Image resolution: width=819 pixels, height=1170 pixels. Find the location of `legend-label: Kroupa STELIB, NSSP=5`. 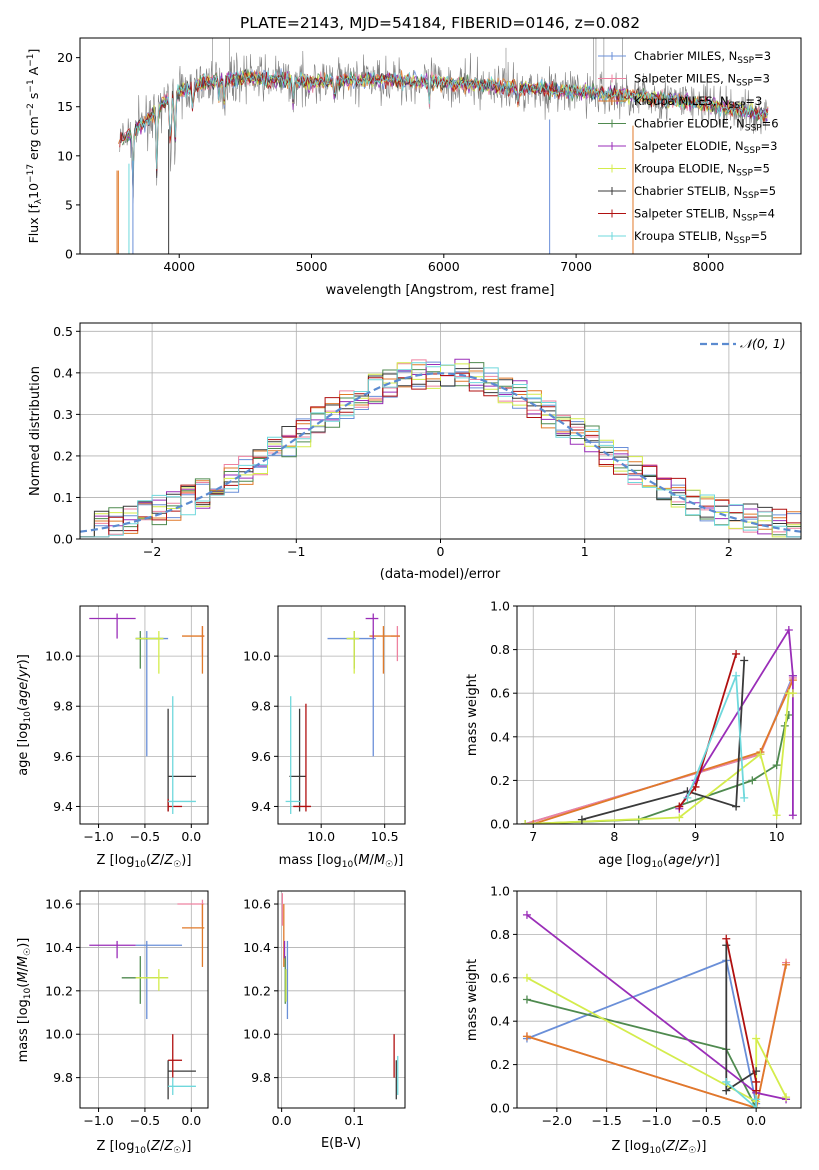

legend-label: Kroupa STELIB, NSSP=5 is located at coordinates (700, 237).